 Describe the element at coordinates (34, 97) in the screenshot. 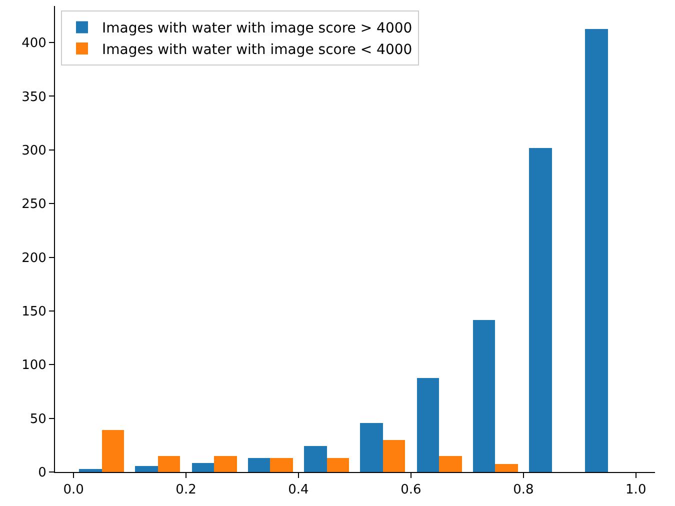

I see `y-tick-label: 350` at that location.